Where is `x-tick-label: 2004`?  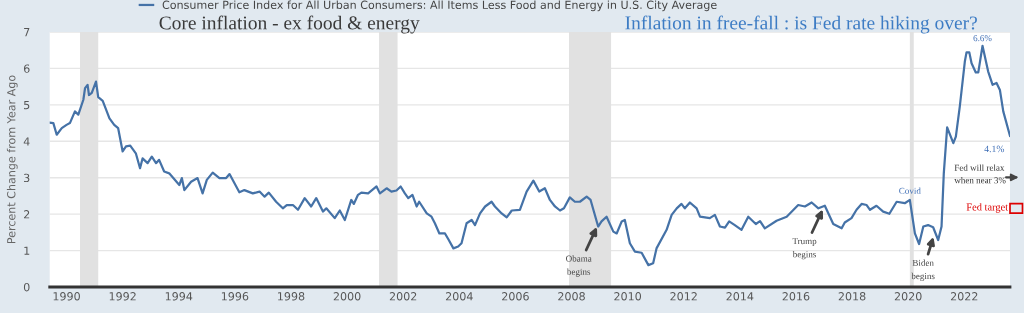
x-tick-label: 2004 is located at coordinates (459, 296).